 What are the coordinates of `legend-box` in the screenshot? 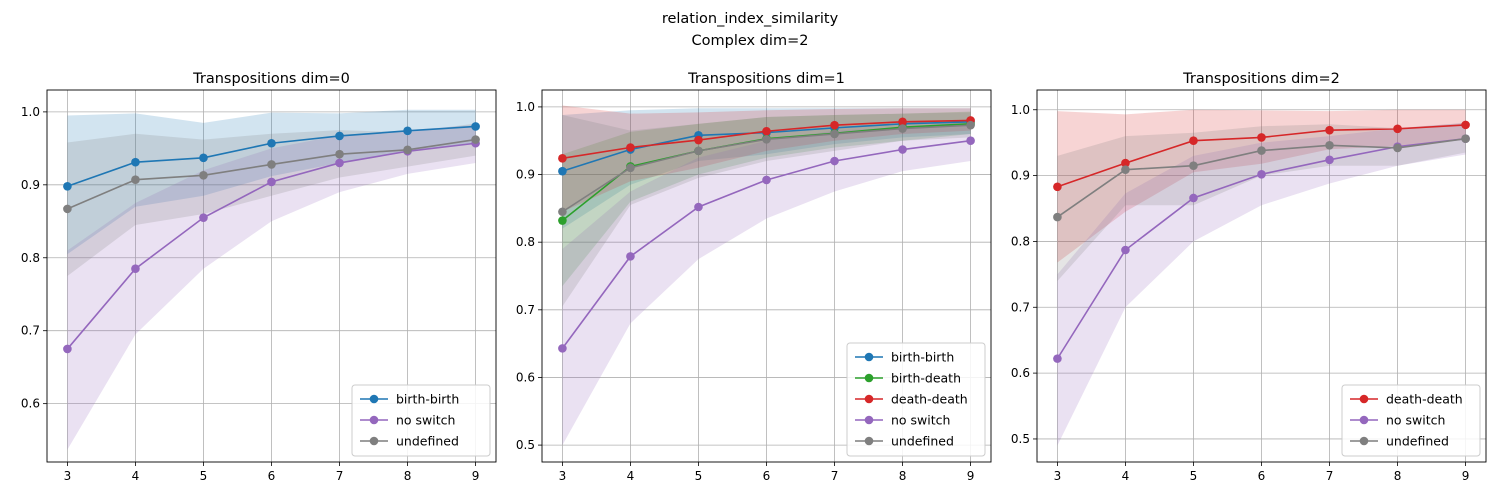 It's located at (916, 399).